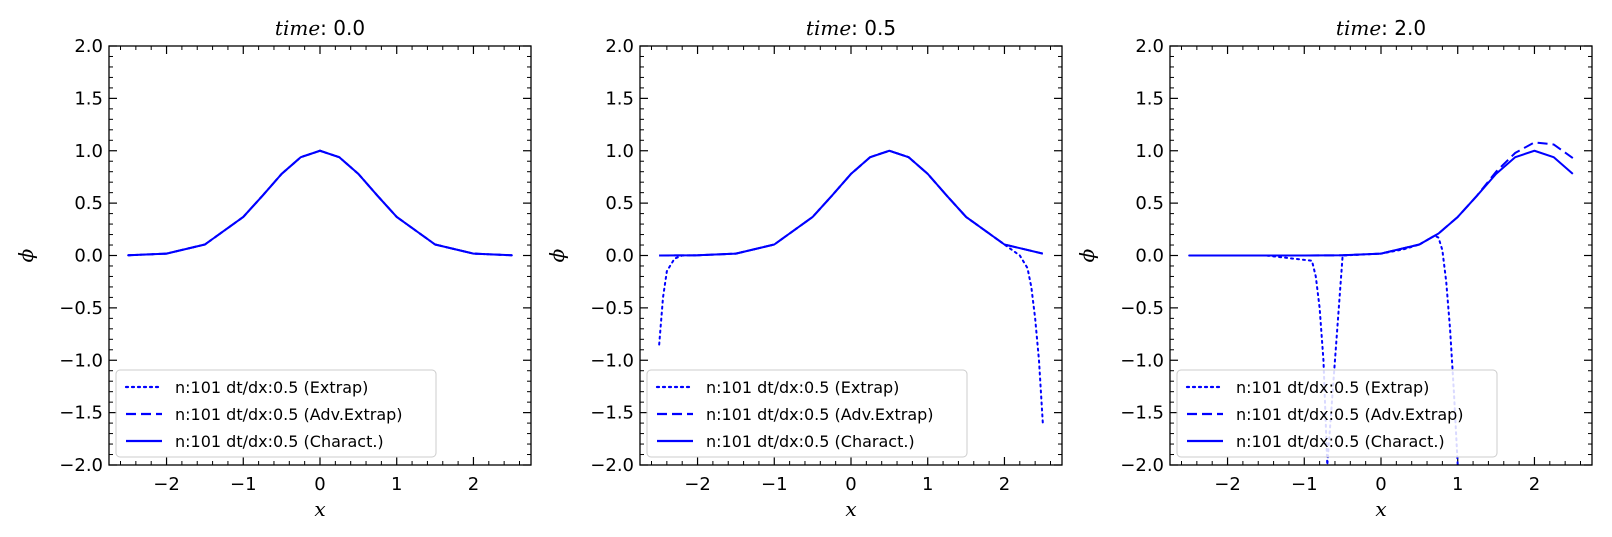  I want to click on chart-title-value: 0.0, so click(349, 28).